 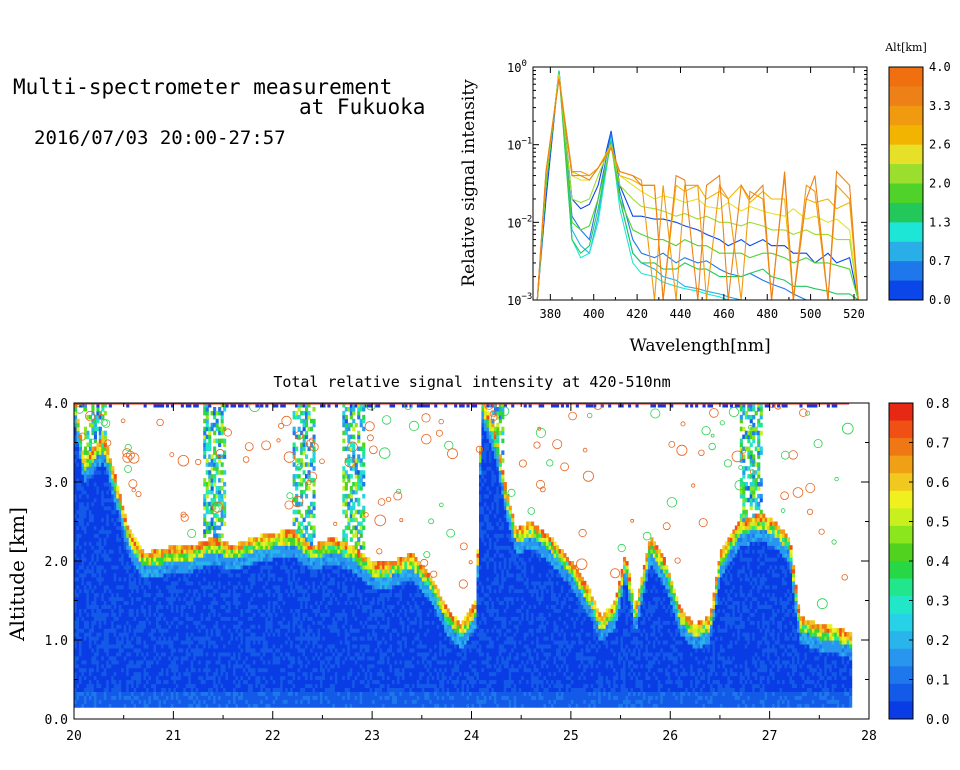 What do you see at coordinates (699, 346) in the screenshot?
I see `spectrum-x-axis-label: Wavelength[nm]` at bounding box center [699, 346].